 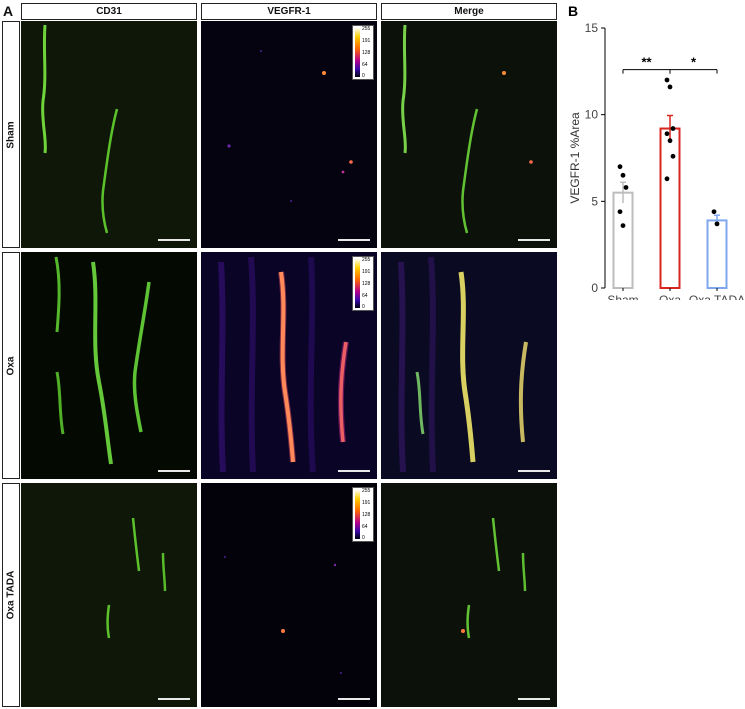 I want to click on micrograph-oxa-tada-cd31, so click(x=109, y=595).